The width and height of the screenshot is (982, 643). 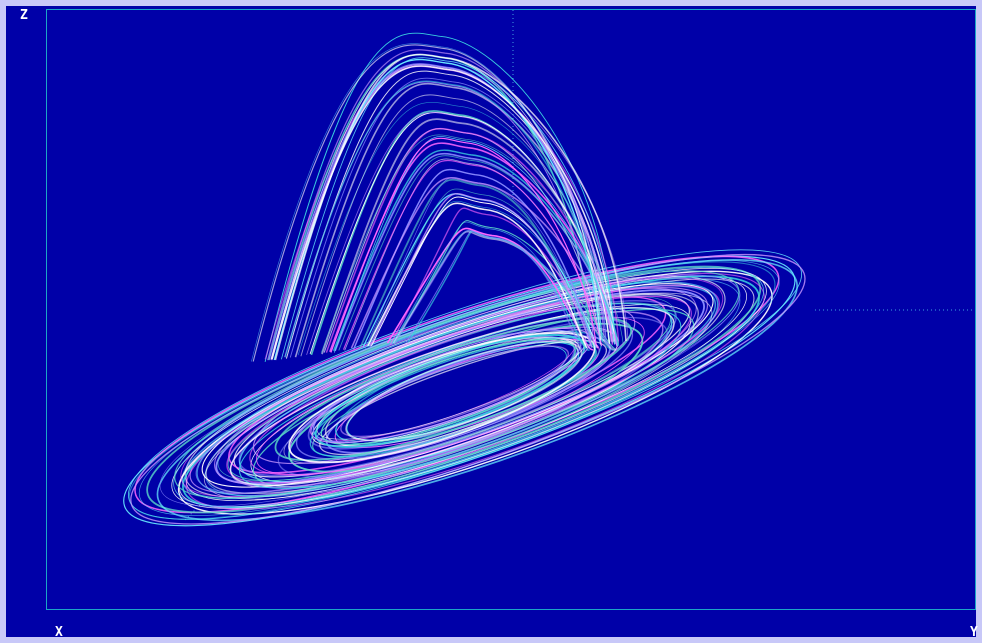 I want to click on x-axis-label: X, so click(x=59, y=632).